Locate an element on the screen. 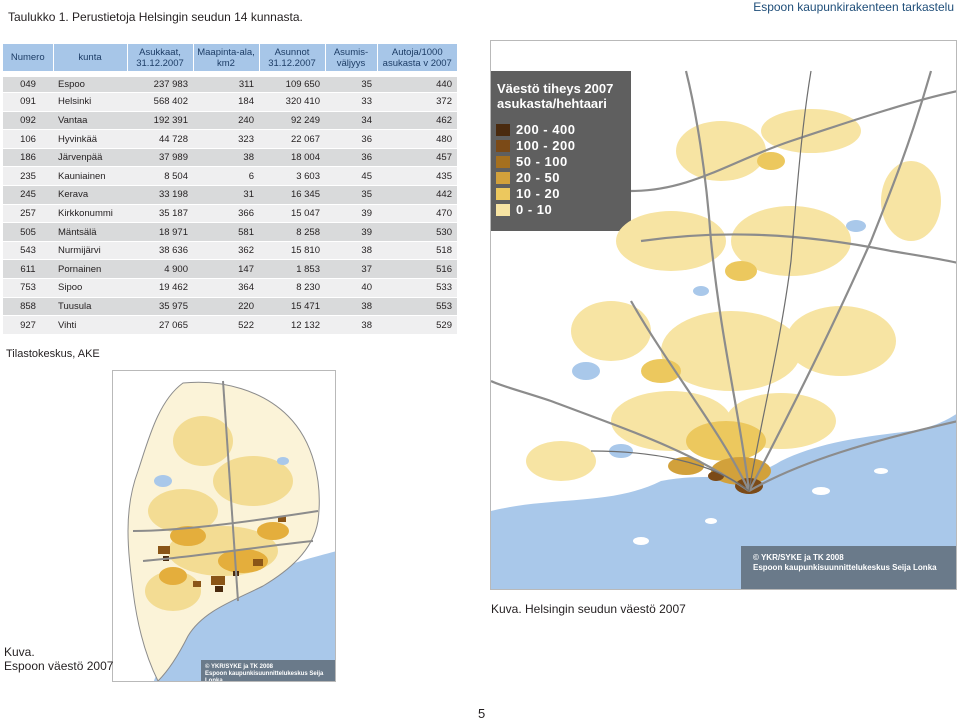 Image resolution: width=960 pixels, height=720 pixels. legend-label: 20 - 50 is located at coordinates (538, 177).